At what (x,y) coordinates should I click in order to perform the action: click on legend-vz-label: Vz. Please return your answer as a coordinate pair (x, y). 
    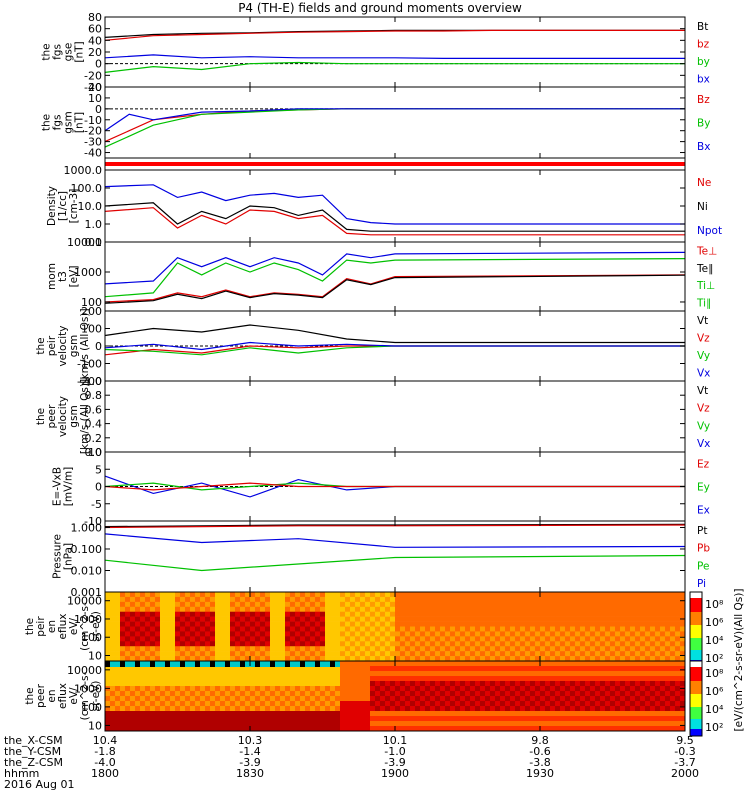
    Looking at the image, I should click on (703, 409).